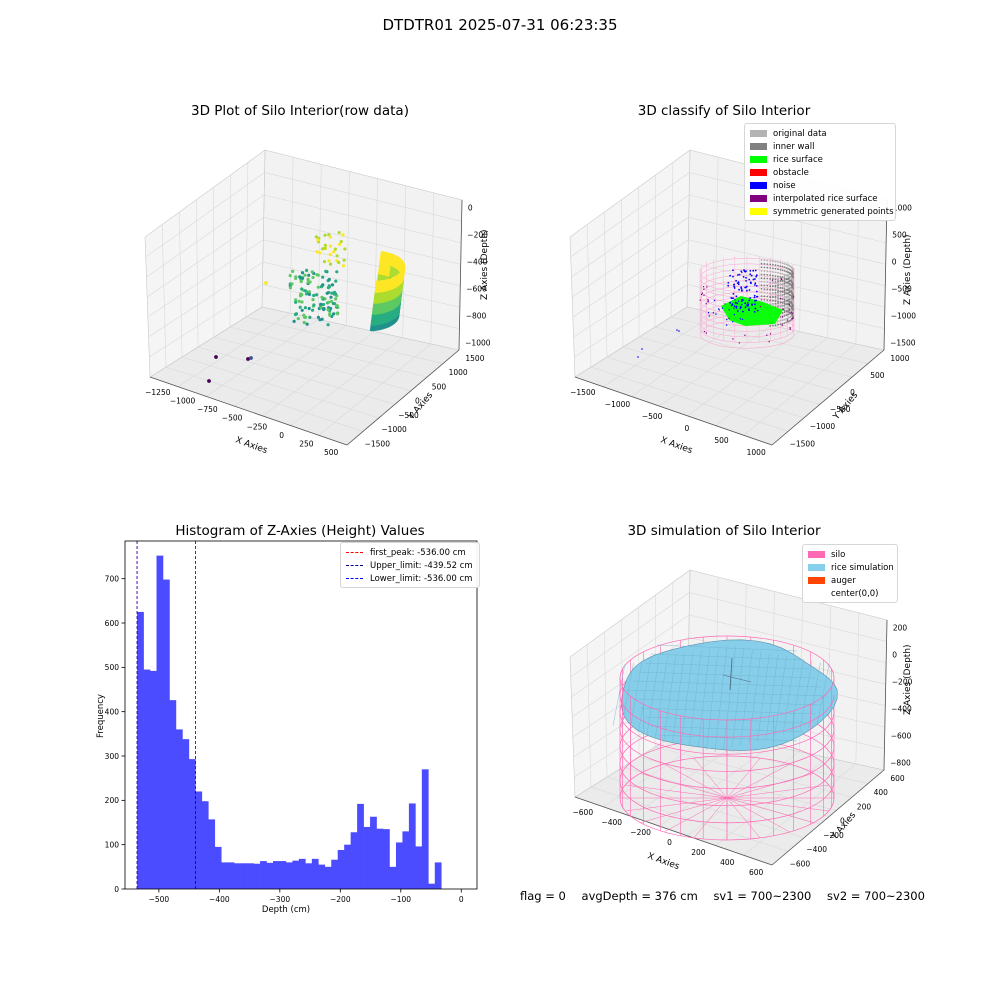  What do you see at coordinates (543, 896) in the screenshot?
I see `flag-readout: flag = 0` at bounding box center [543, 896].